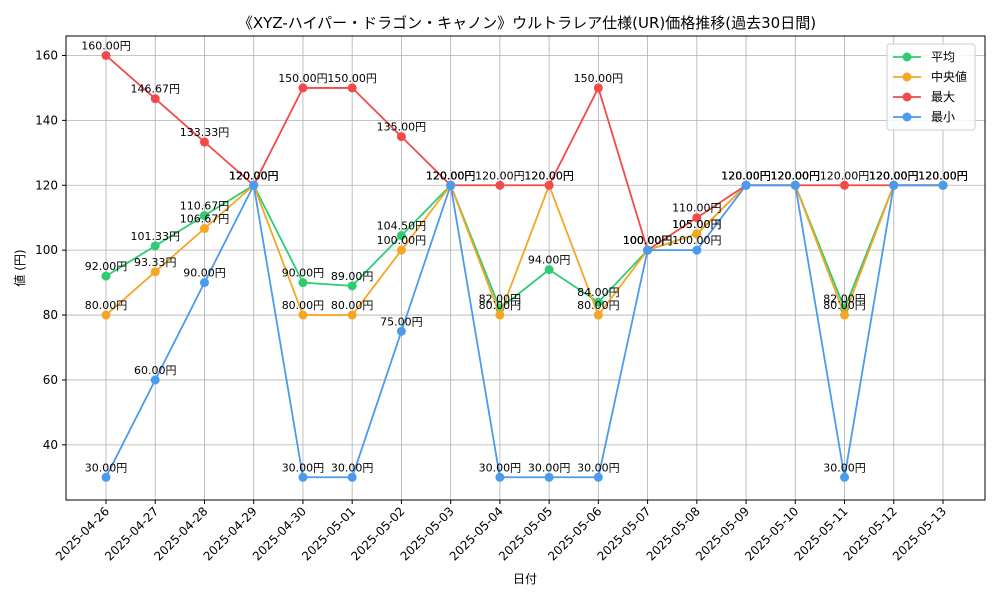 This screenshot has height=600, width=1000. I want to click on y-tick-label: 120, so click(46, 185).